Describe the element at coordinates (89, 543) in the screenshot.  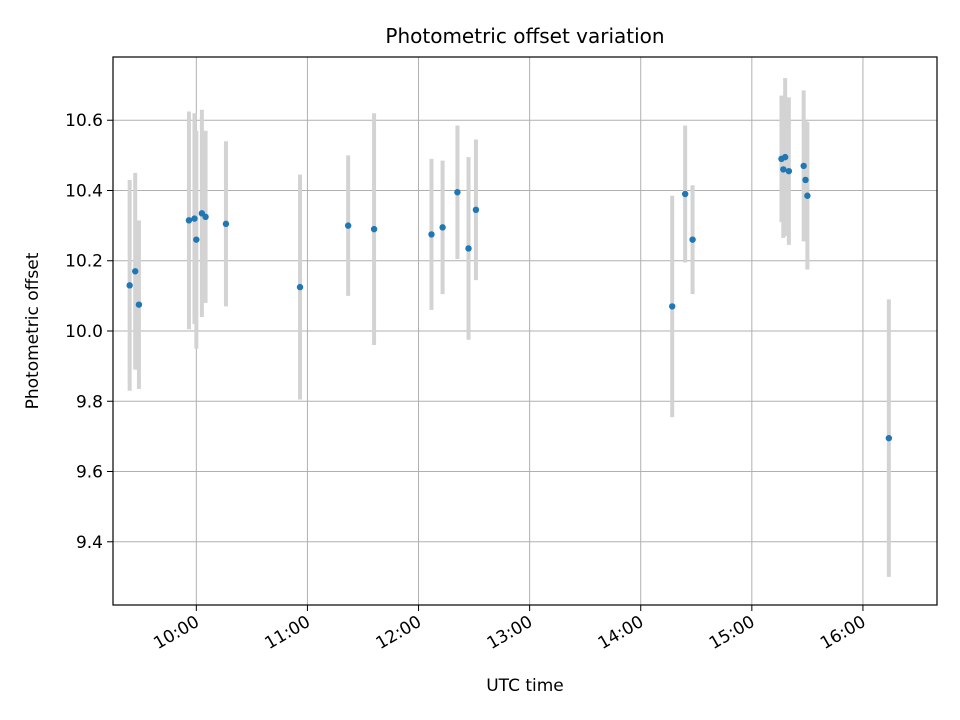
I see `y-tick-label: 9.4` at that location.